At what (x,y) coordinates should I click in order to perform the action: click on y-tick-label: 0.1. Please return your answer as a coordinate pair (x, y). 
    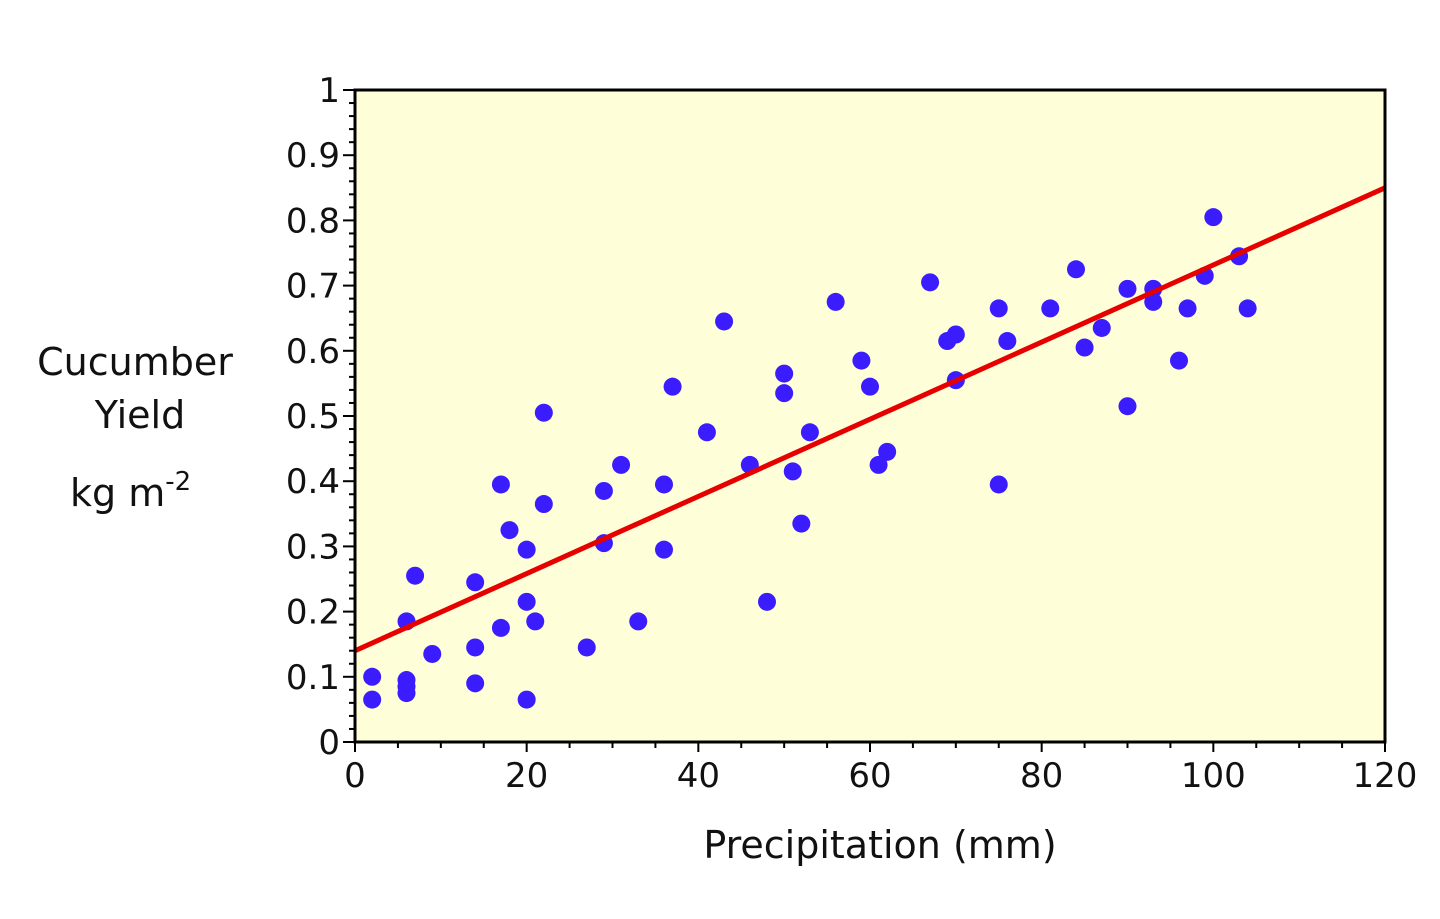
    Looking at the image, I should click on (313, 678).